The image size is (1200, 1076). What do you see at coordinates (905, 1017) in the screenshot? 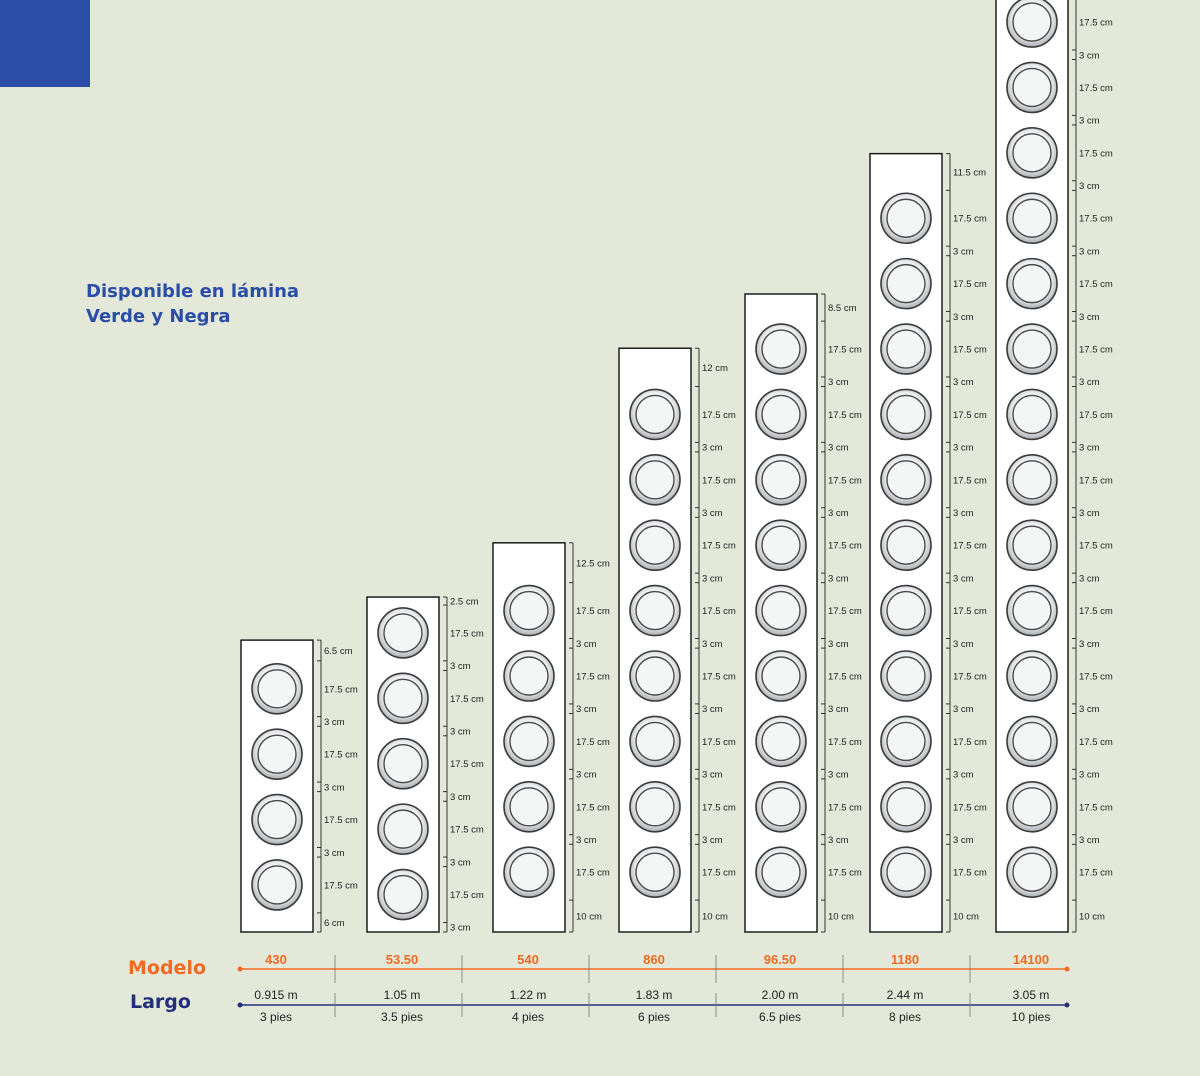
I see `length-feet-label: 8 pies` at bounding box center [905, 1017].